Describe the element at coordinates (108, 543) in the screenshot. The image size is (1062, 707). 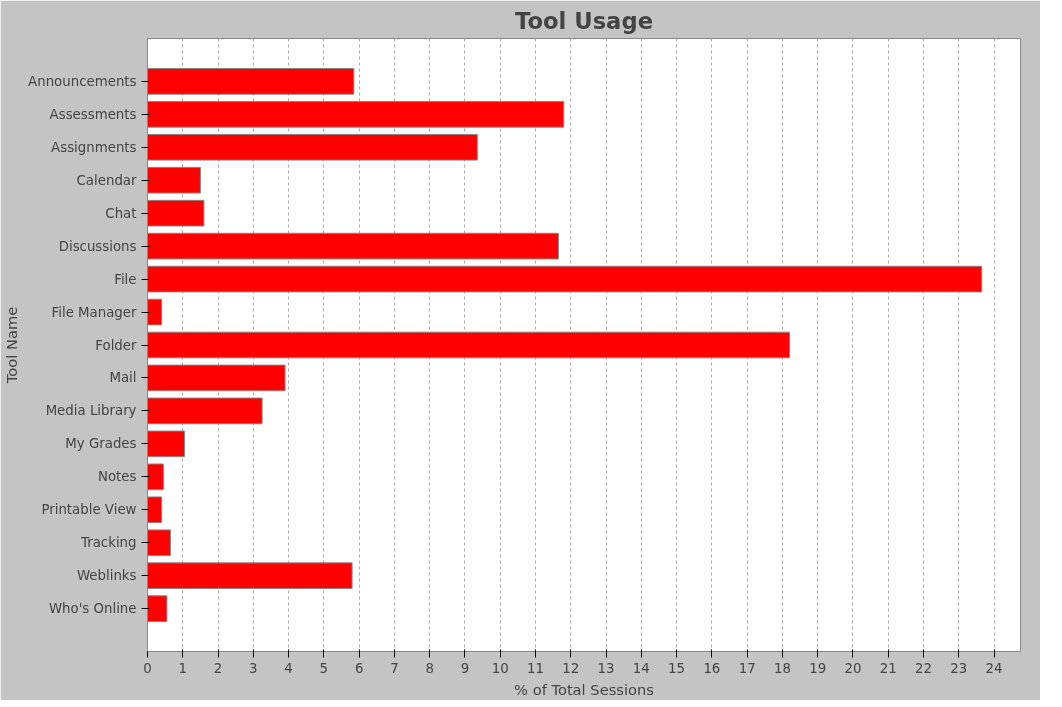
I see `y-tick-label: Tracking` at that location.